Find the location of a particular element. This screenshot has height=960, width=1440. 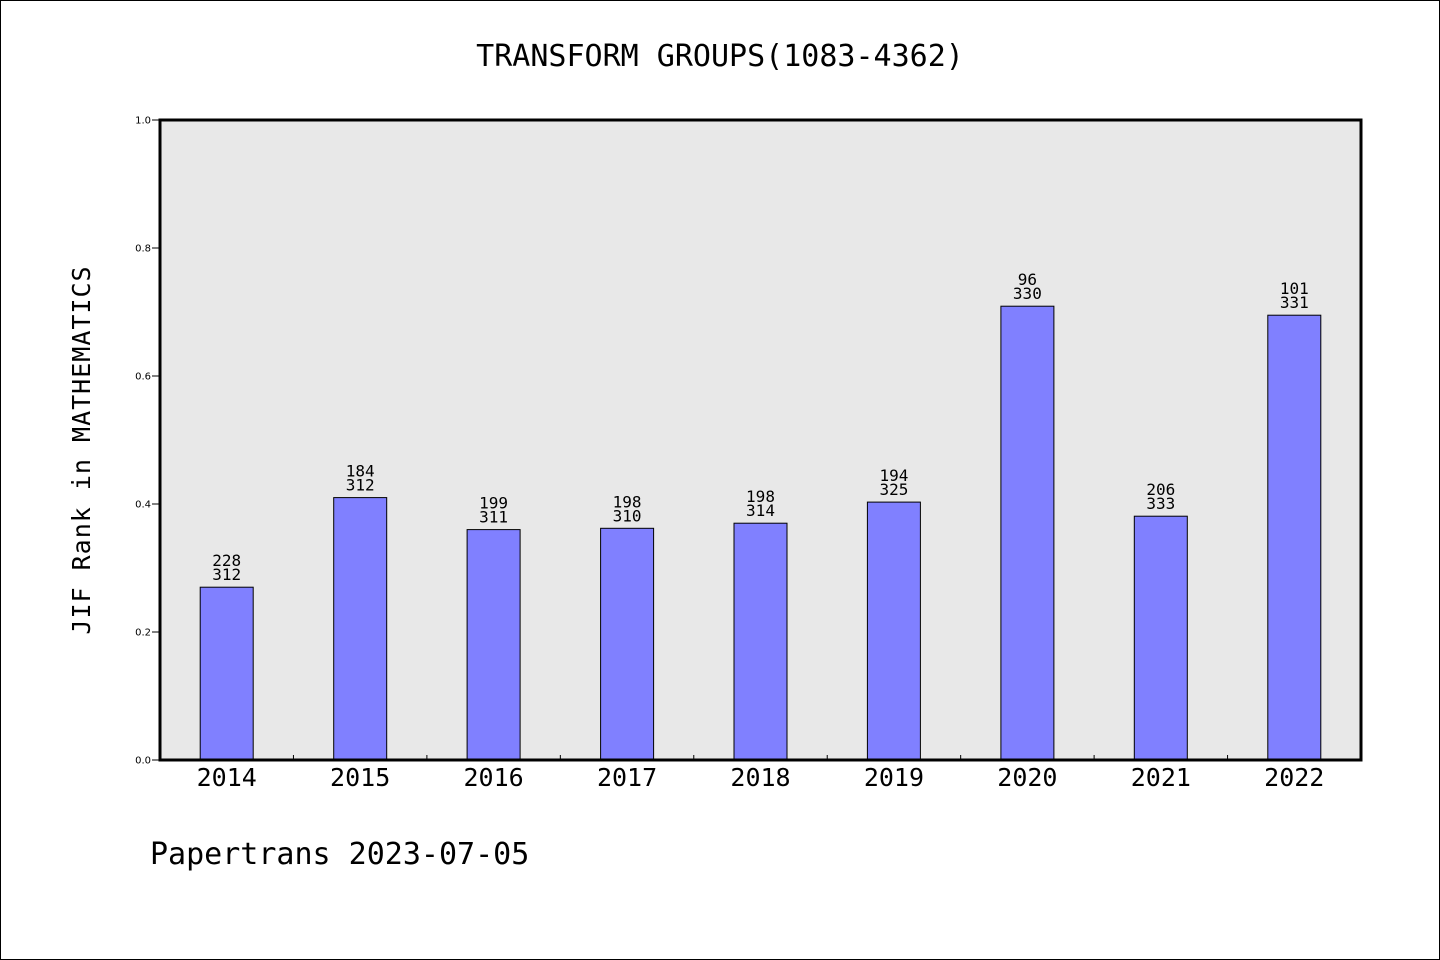

bar-2019 is located at coordinates (893, 631).